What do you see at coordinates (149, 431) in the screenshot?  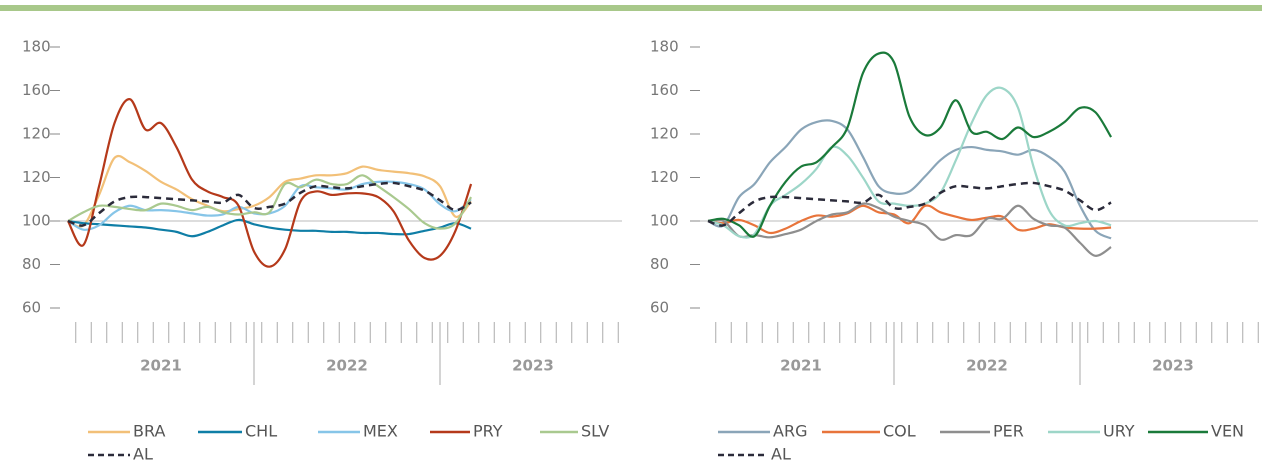 I see `legend-label: BRA` at bounding box center [149, 431].